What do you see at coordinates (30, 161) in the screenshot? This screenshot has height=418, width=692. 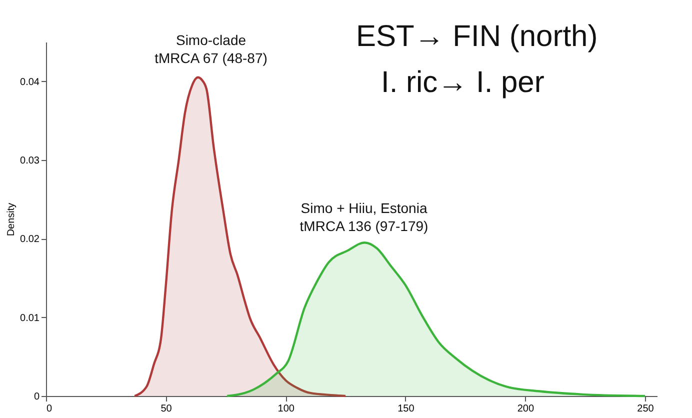 I see `y-tick-label: 0.03` at bounding box center [30, 161].